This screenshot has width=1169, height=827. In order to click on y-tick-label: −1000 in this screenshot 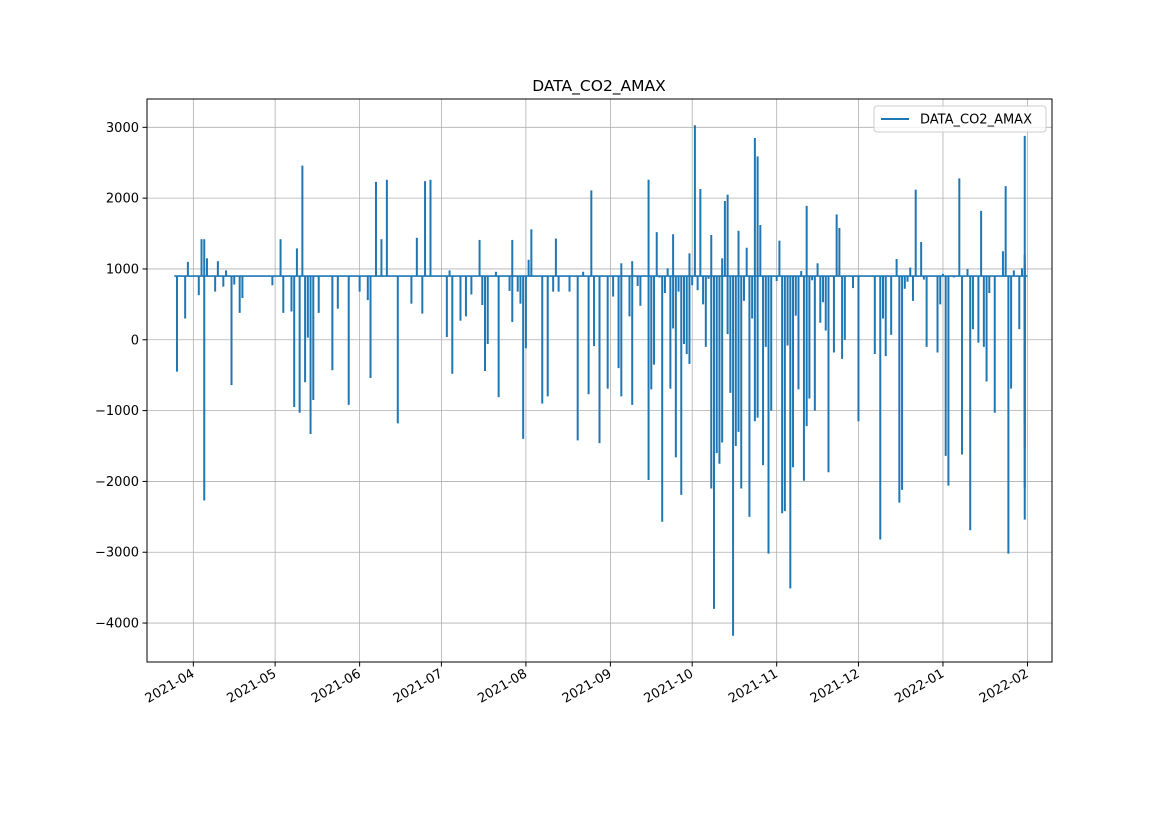, I will do `click(117, 411)`.